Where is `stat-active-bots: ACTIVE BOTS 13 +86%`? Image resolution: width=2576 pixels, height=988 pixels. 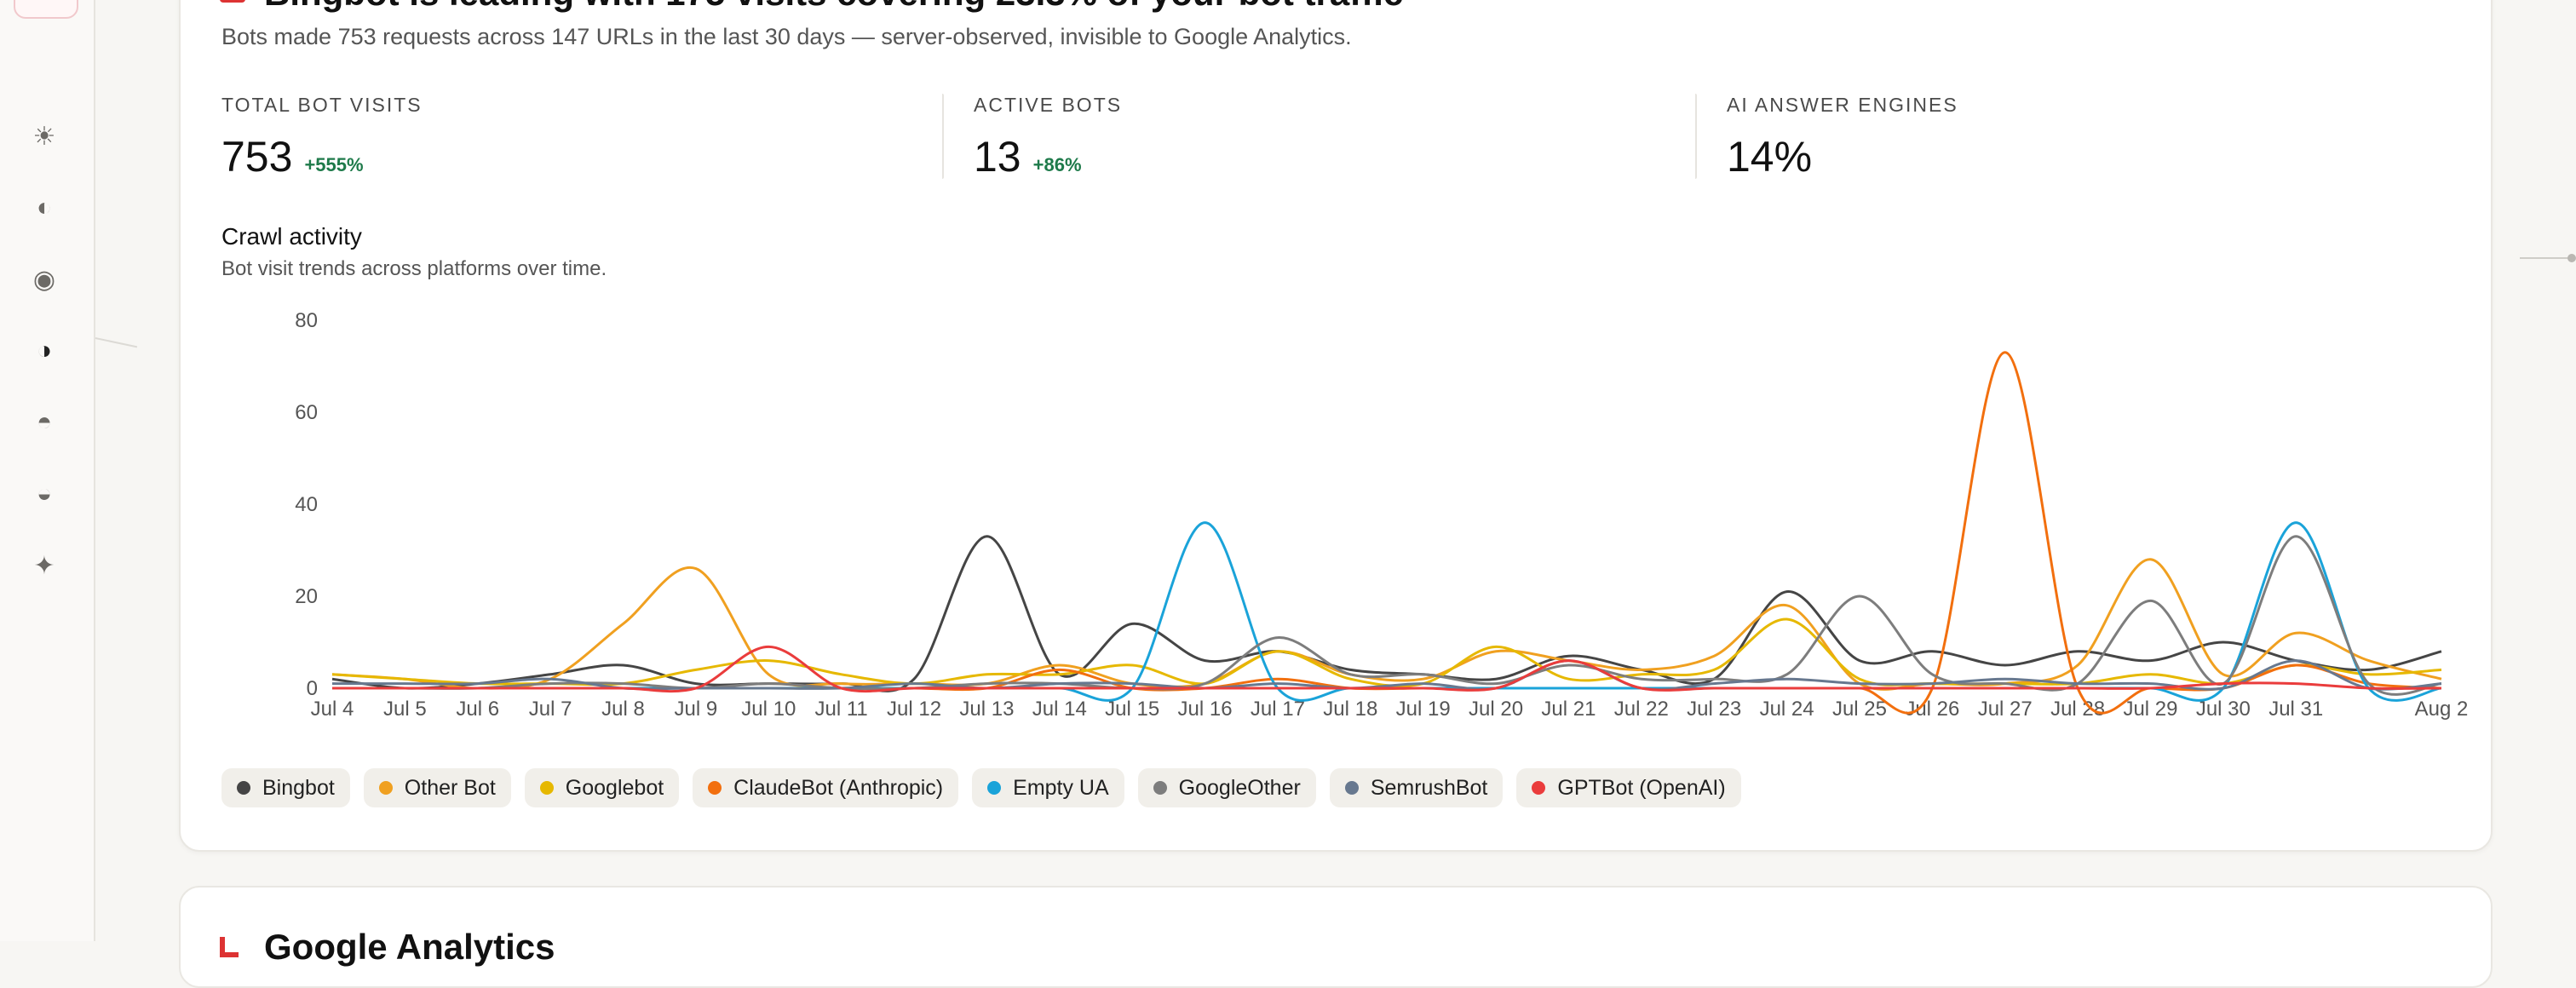 stat-active-bots: ACTIVE BOTS 13 +86% is located at coordinates (1048, 137).